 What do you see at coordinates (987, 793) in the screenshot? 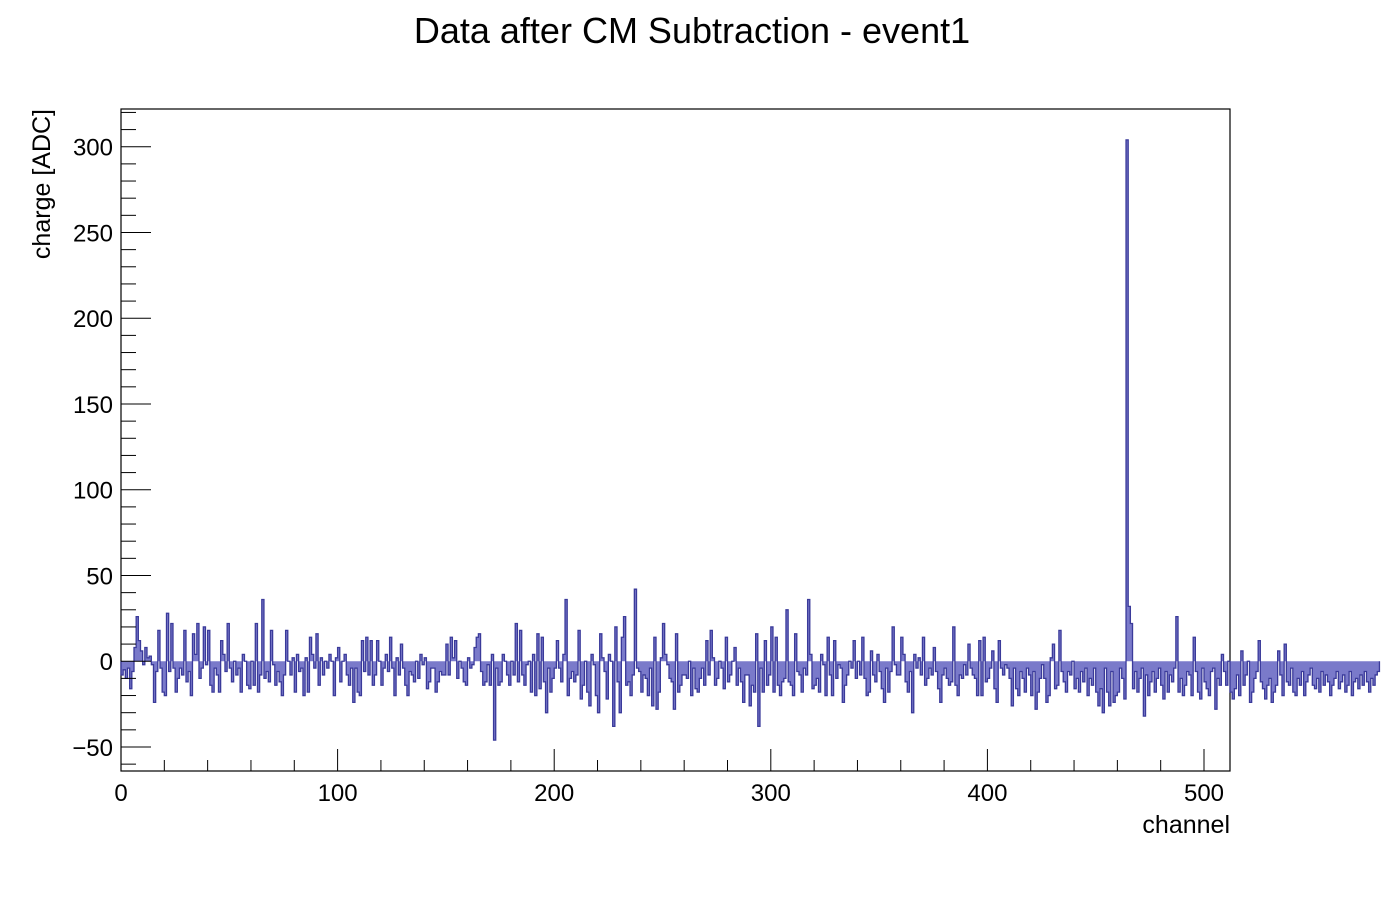
I see `x-tick-label: 400` at bounding box center [987, 793].